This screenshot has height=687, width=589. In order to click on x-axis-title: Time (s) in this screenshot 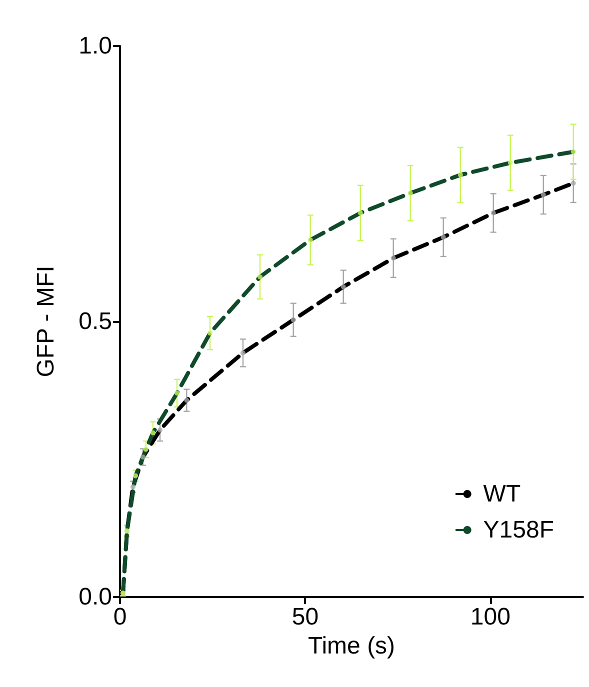, I will do `click(352, 646)`.